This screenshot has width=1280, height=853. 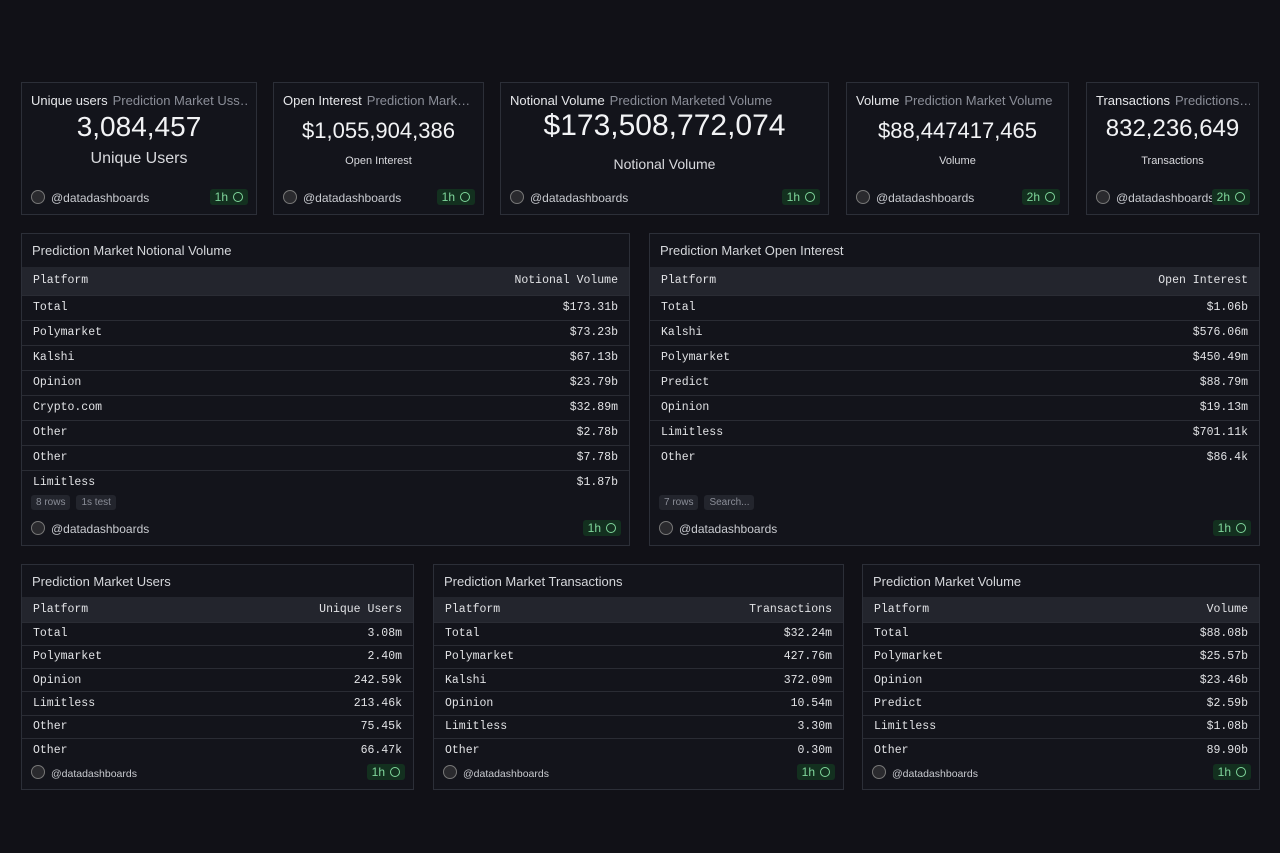 I want to click on table-row: Total $173.31b, so click(x=325, y=307).